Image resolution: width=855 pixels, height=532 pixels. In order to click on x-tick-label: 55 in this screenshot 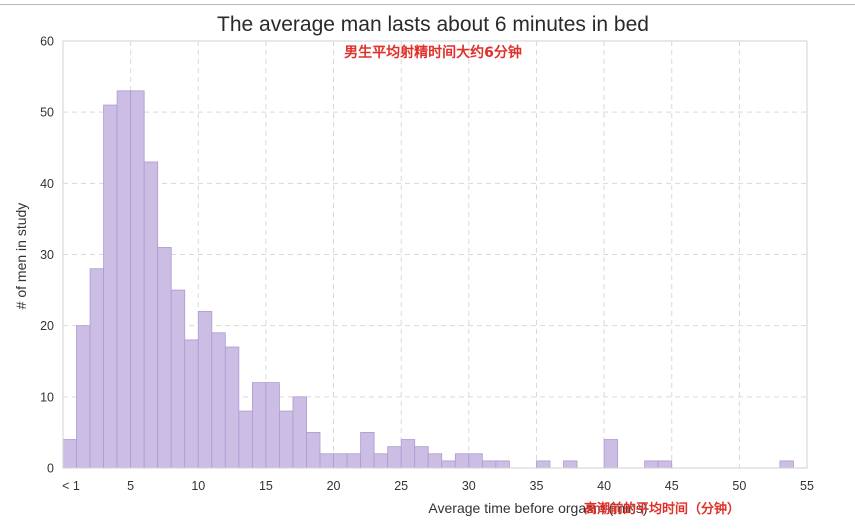, I will do `click(807, 486)`.